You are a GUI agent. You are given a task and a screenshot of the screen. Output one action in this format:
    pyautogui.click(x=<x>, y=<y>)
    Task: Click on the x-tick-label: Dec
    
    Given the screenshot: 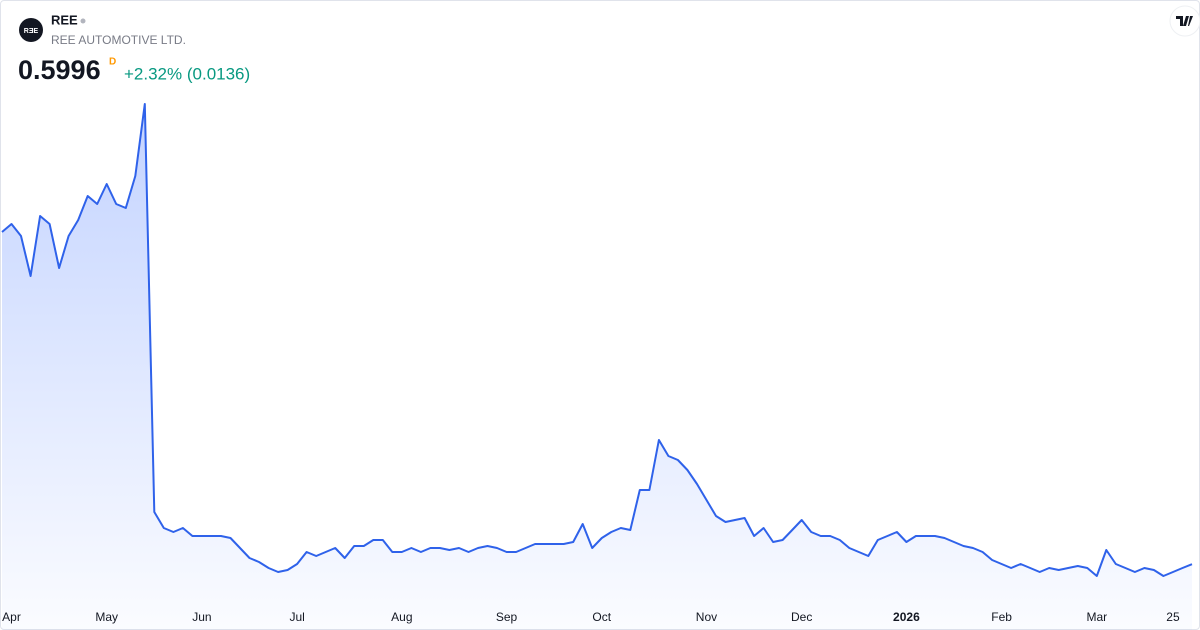 What is the action you would take?
    pyautogui.click(x=801, y=617)
    